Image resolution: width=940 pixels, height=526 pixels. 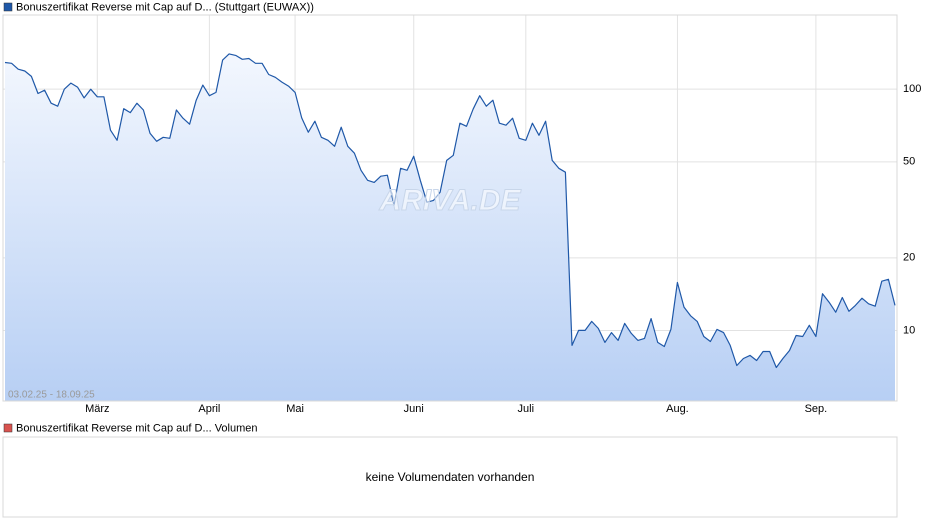 I want to click on volume-frame, so click(x=450, y=477).